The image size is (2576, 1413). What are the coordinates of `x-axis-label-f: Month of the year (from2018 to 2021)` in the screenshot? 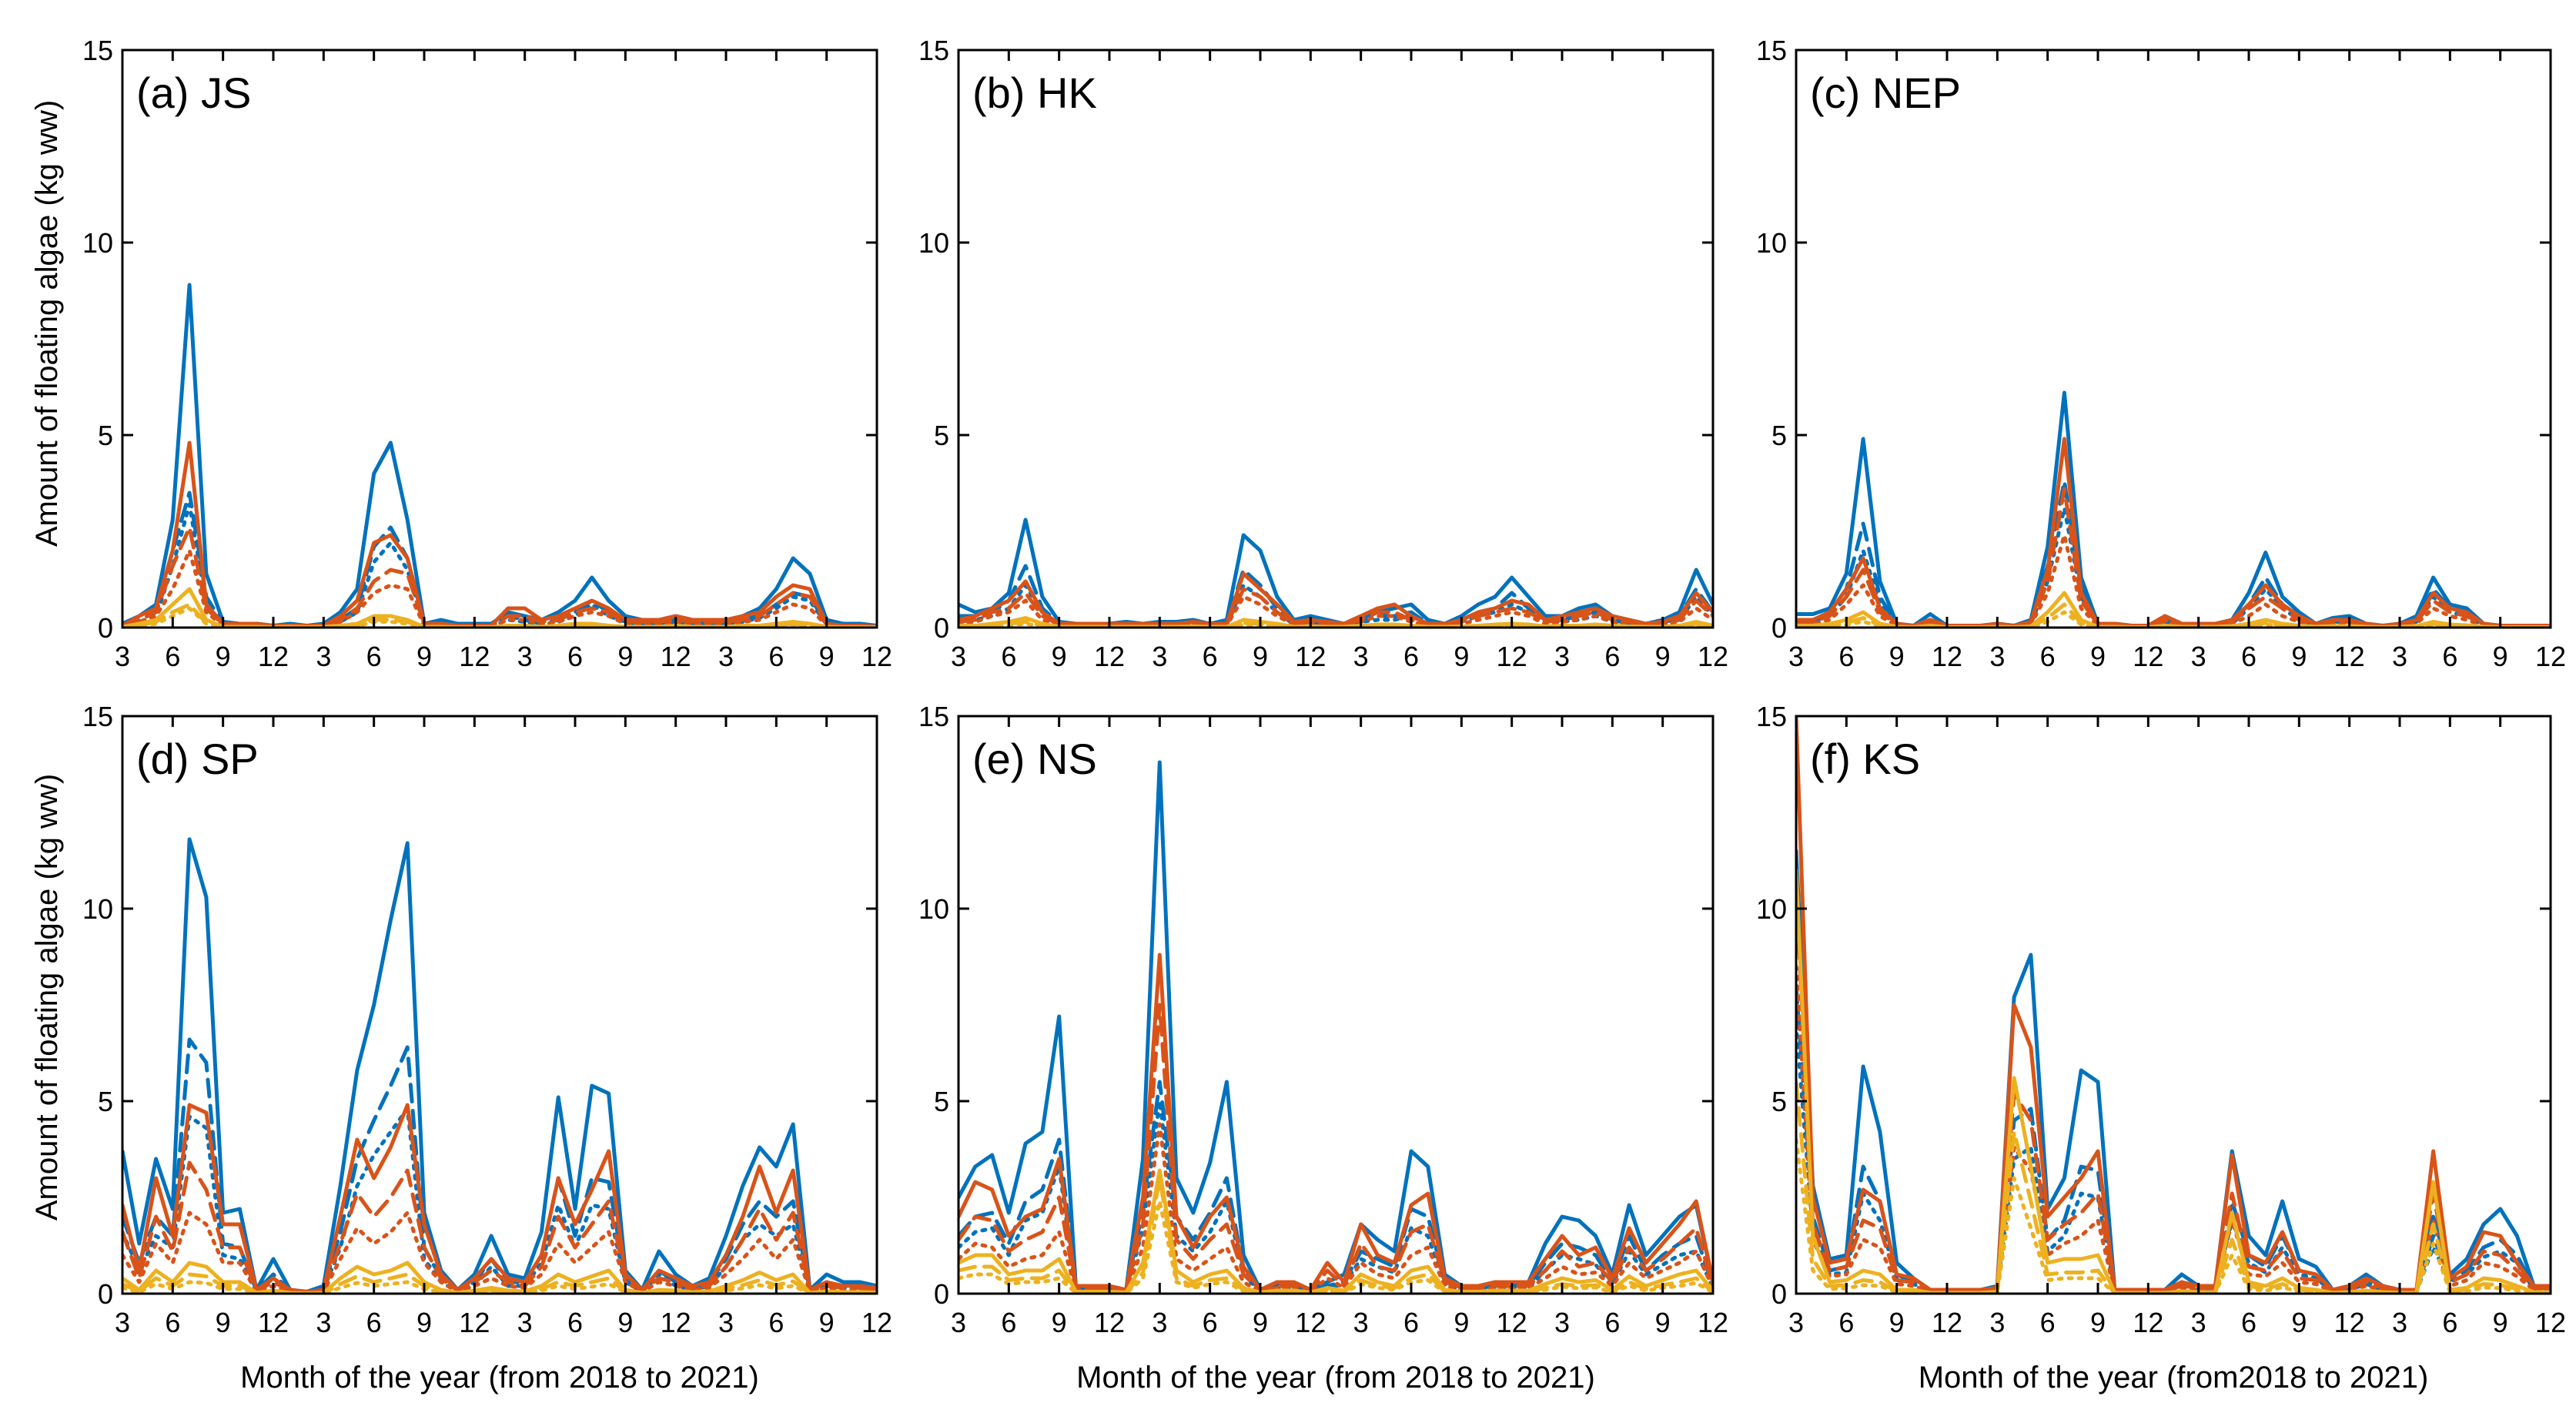 It's located at (2174, 1378).